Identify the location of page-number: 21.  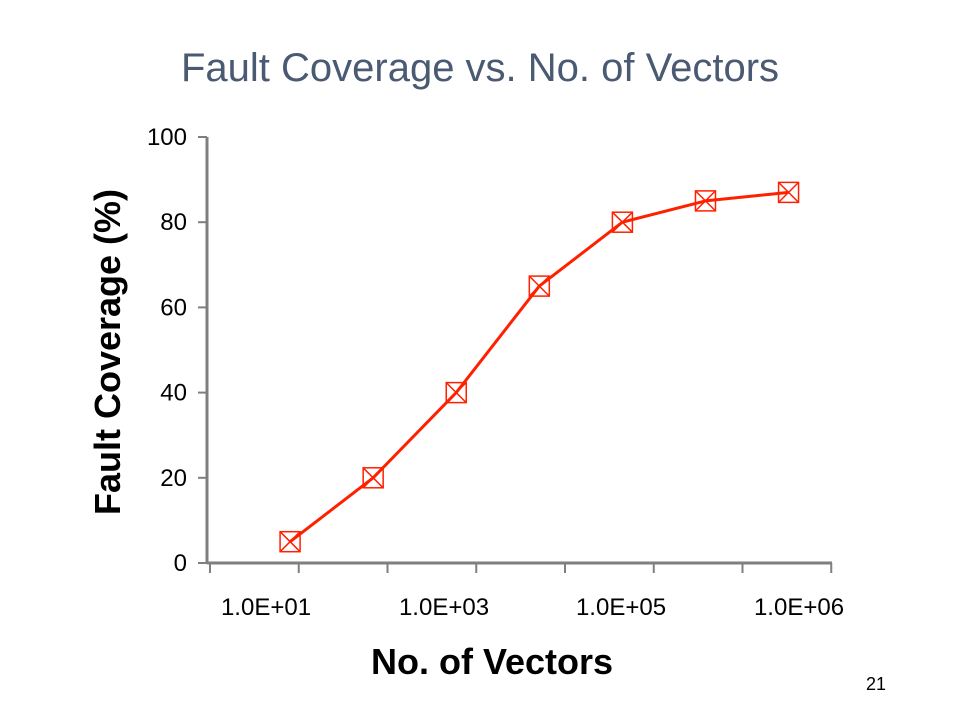
(876, 684).